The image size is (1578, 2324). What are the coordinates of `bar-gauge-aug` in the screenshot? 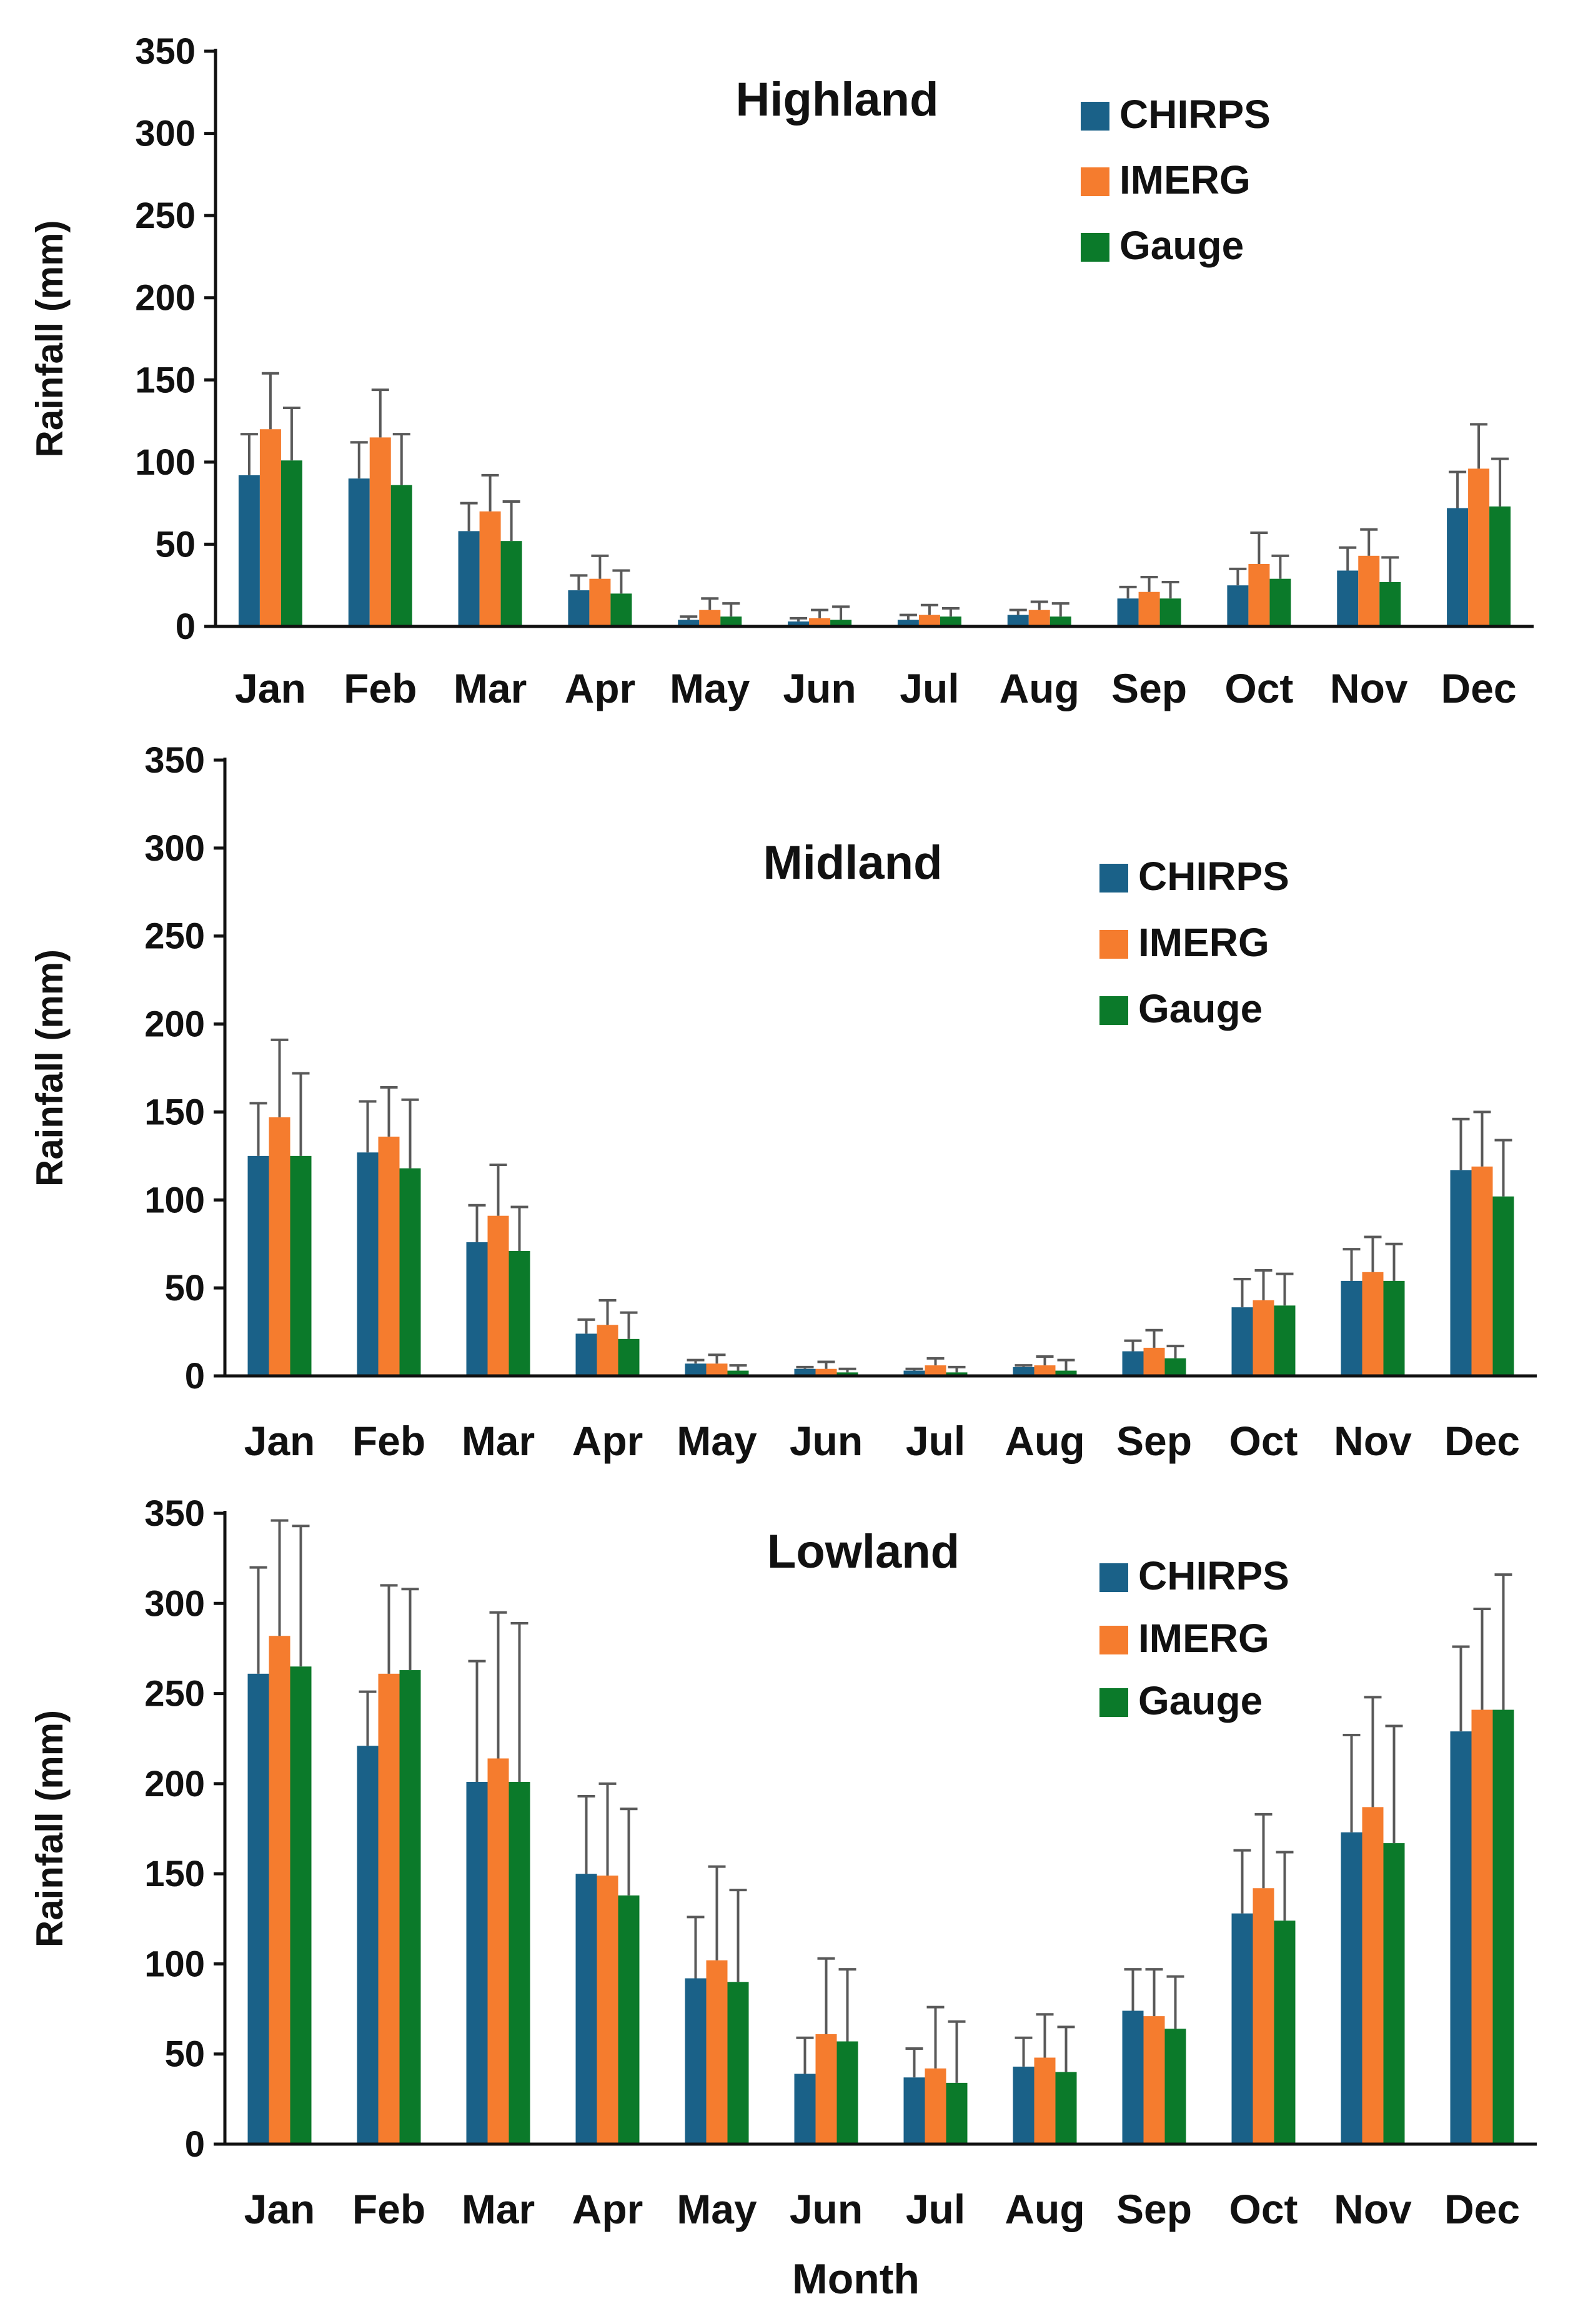 It's located at (1060, 621).